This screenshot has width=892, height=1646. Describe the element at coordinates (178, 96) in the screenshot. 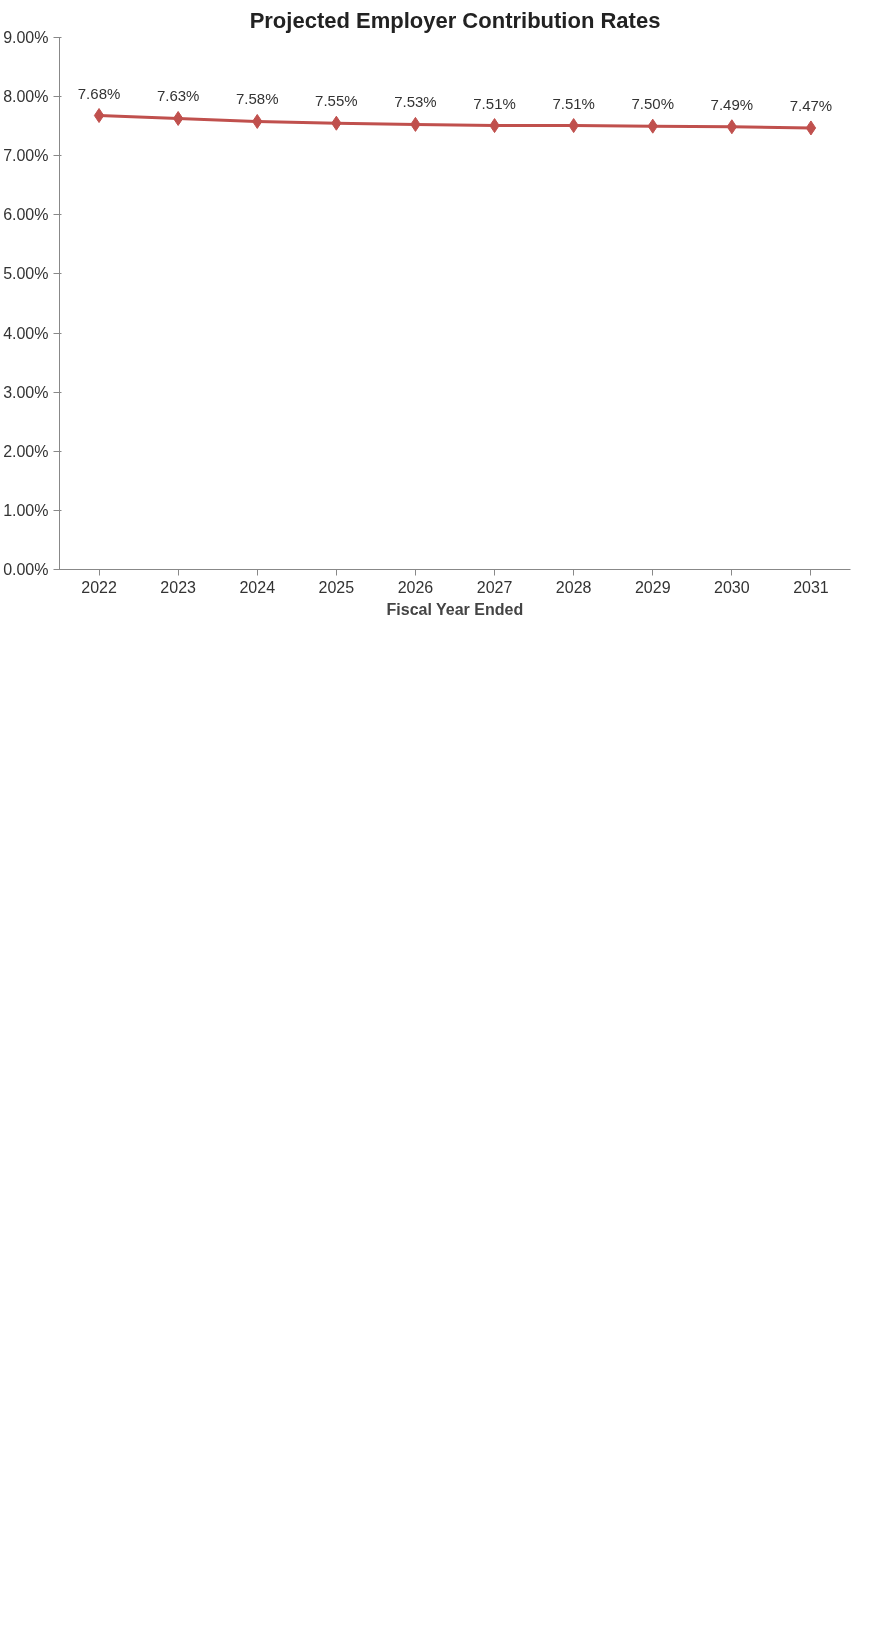

I see `data-label: 7.63%` at that location.